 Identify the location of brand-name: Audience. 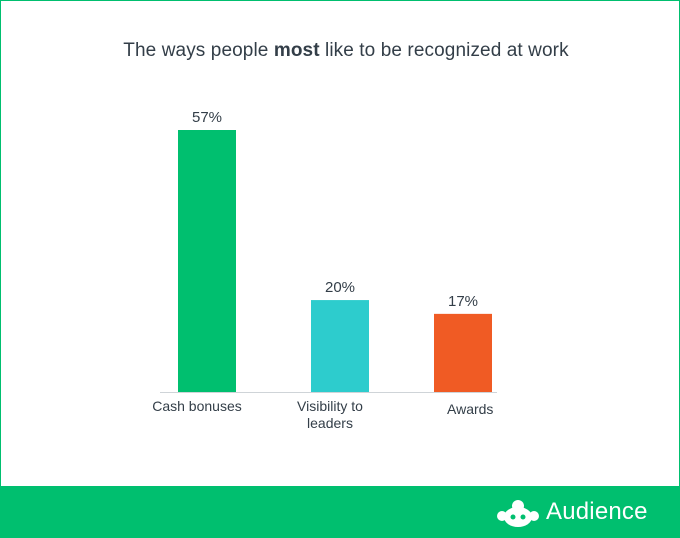
(597, 511).